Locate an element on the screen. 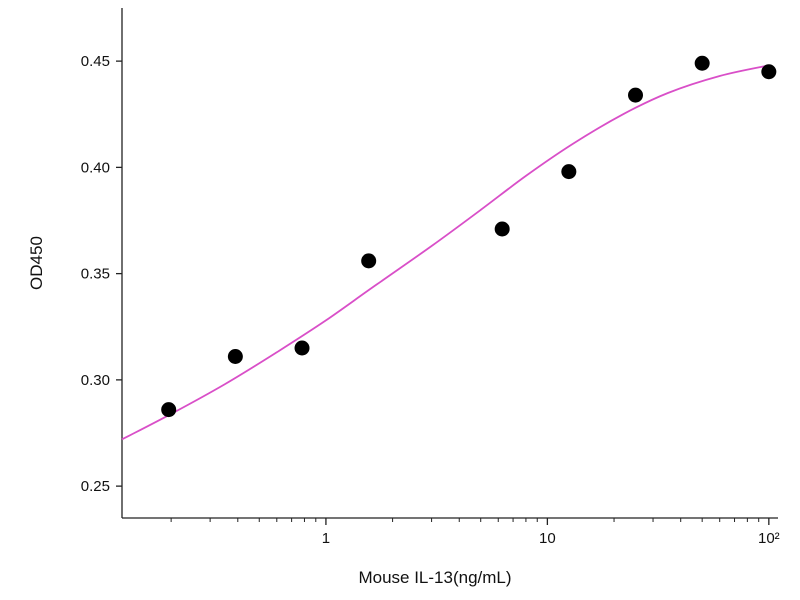 The width and height of the screenshot is (800, 600). y-ticks: 0.25 0.30 0.35 0.40 0.45 is located at coordinates (101, 274).